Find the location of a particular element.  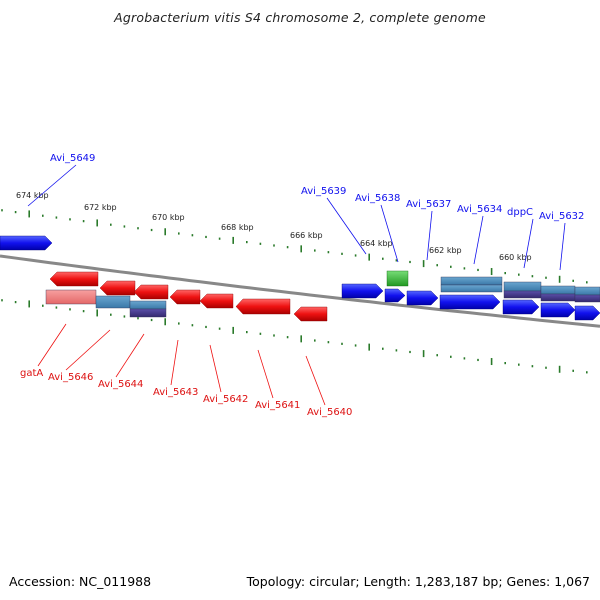

gene-label-avi_5634: Avi_5634 is located at coordinates (479, 209).